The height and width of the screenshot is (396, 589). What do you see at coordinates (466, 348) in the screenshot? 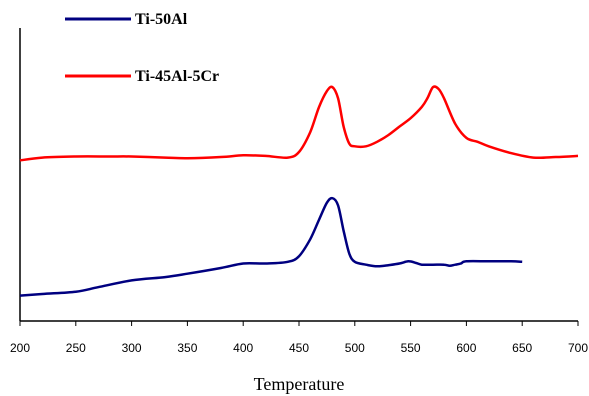
I see `x-tick-label-600: 600` at bounding box center [466, 348].